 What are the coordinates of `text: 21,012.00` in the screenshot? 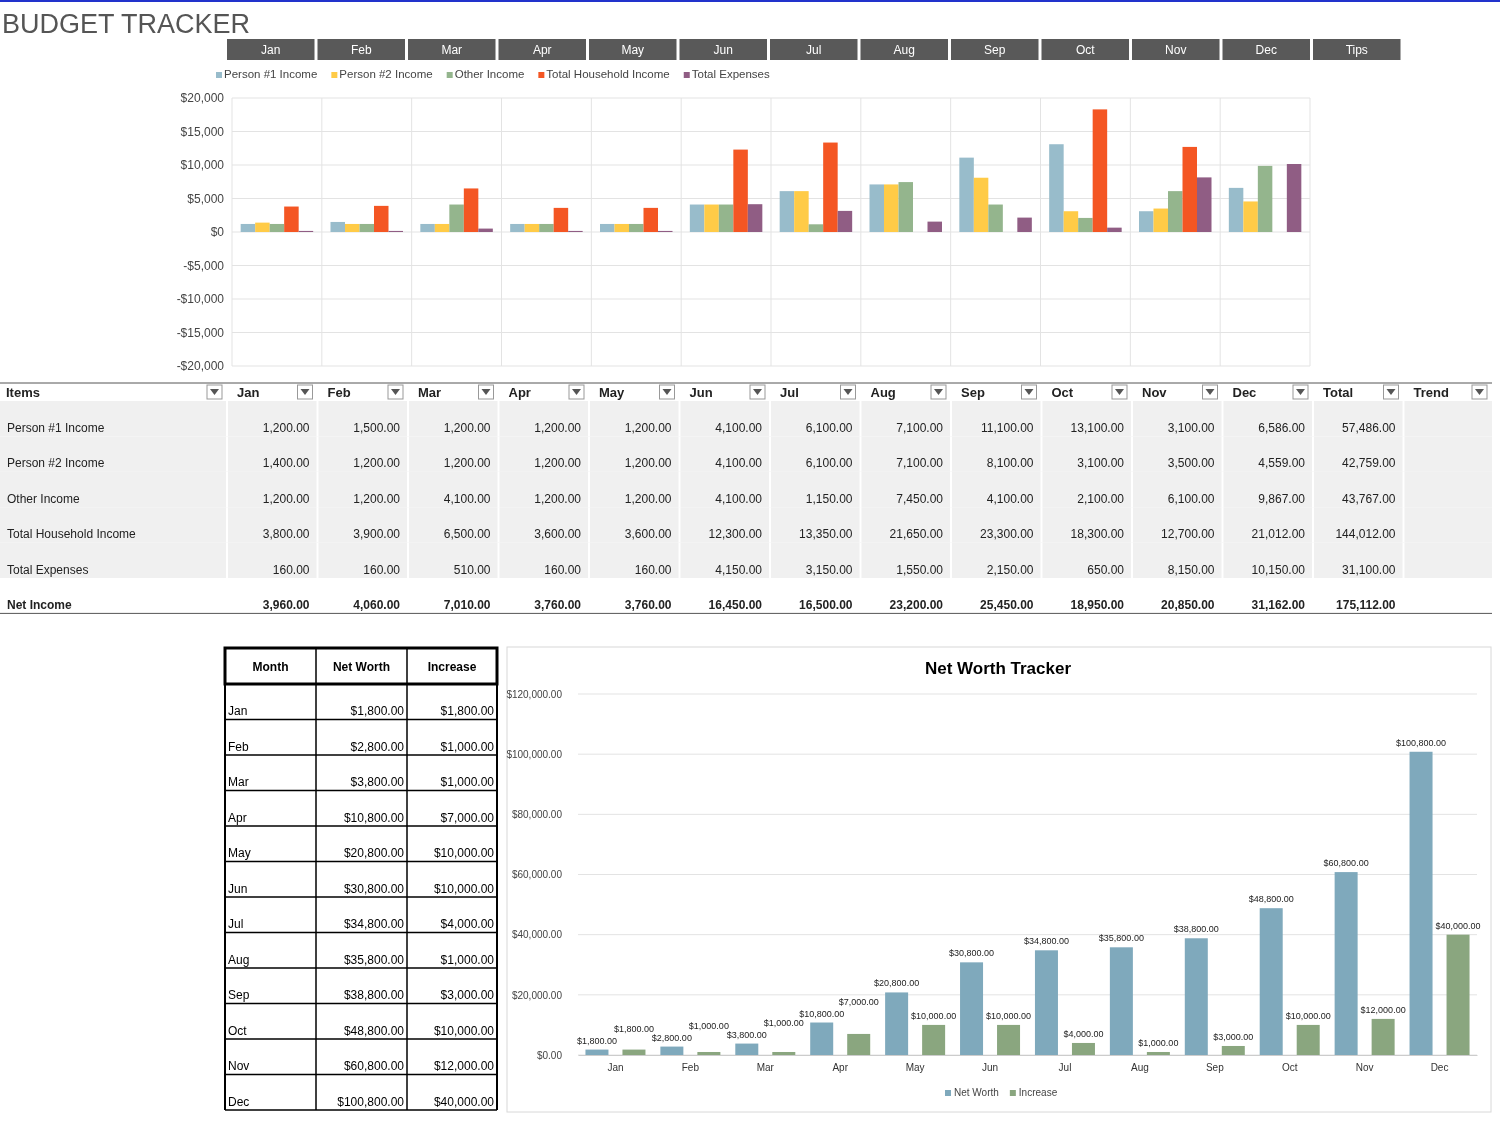 It's located at (1278, 534).